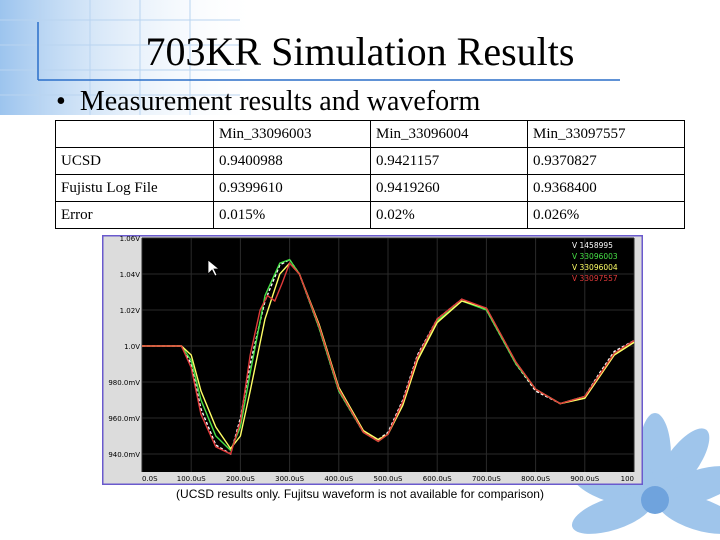  Describe the element at coordinates (130, 275) in the screenshot. I see `y-tick-label: 1.04V` at that location.